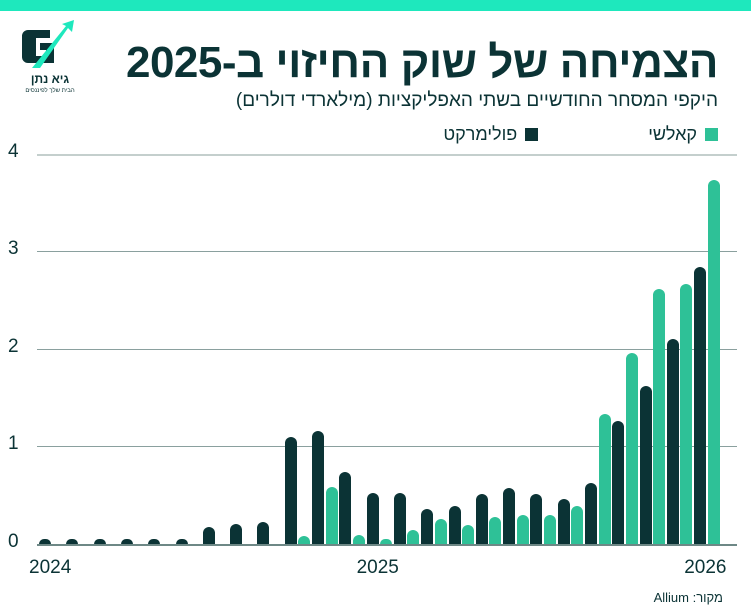  I want to click on logo-name: גיא נתן, so click(50, 79).